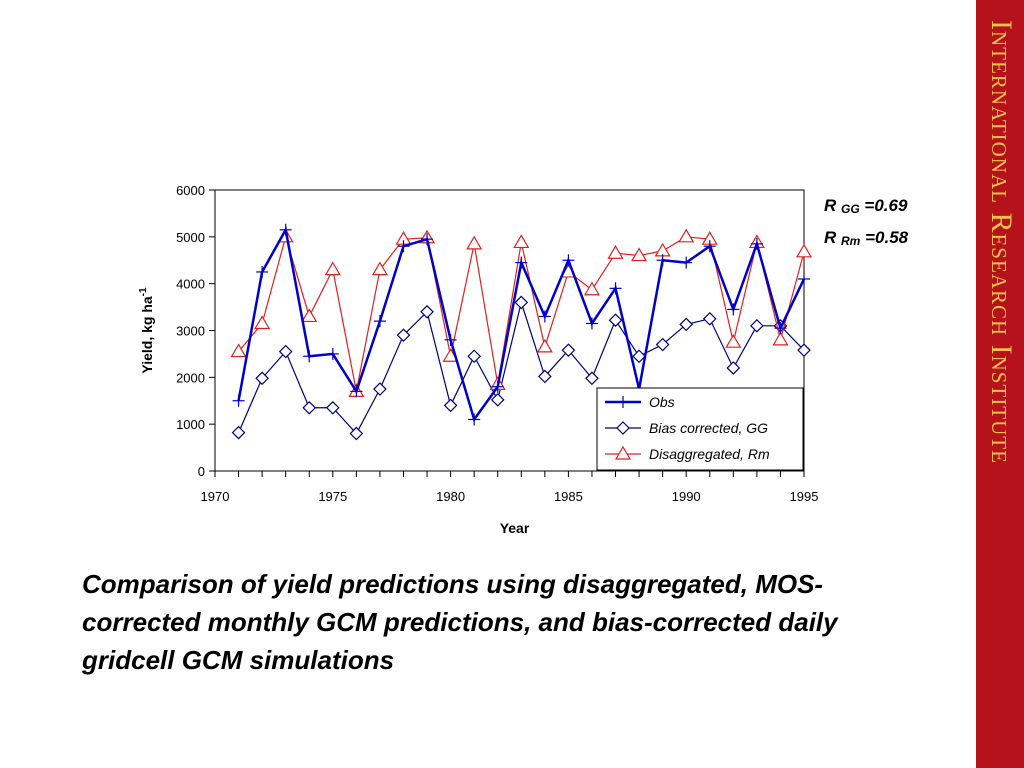  Describe the element at coordinates (190, 190) in the screenshot. I see `y-tick-label: 6000` at that location.